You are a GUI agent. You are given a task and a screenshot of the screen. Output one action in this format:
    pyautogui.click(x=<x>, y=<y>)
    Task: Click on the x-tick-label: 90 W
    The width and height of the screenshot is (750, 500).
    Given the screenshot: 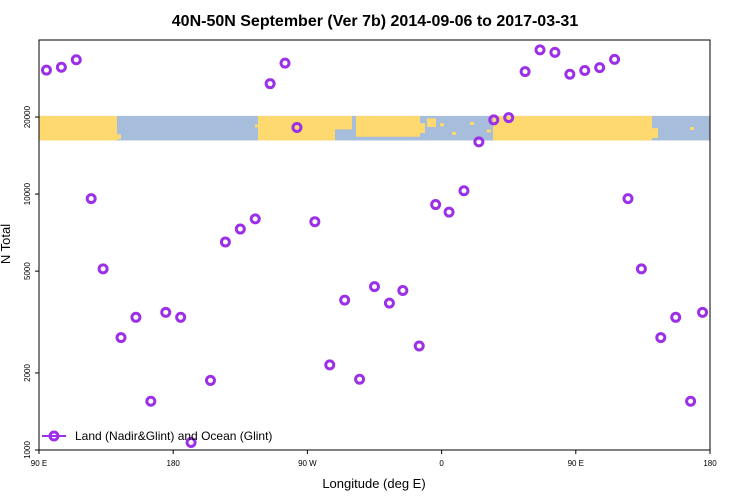 What is the action you would take?
    pyautogui.click(x=307, y=463)
    